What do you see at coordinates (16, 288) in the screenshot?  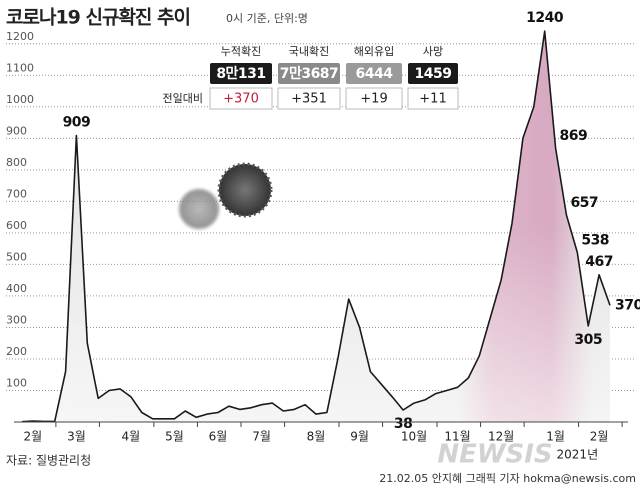 I see `y-tick-label: 400` at bounding box center [16, 288].